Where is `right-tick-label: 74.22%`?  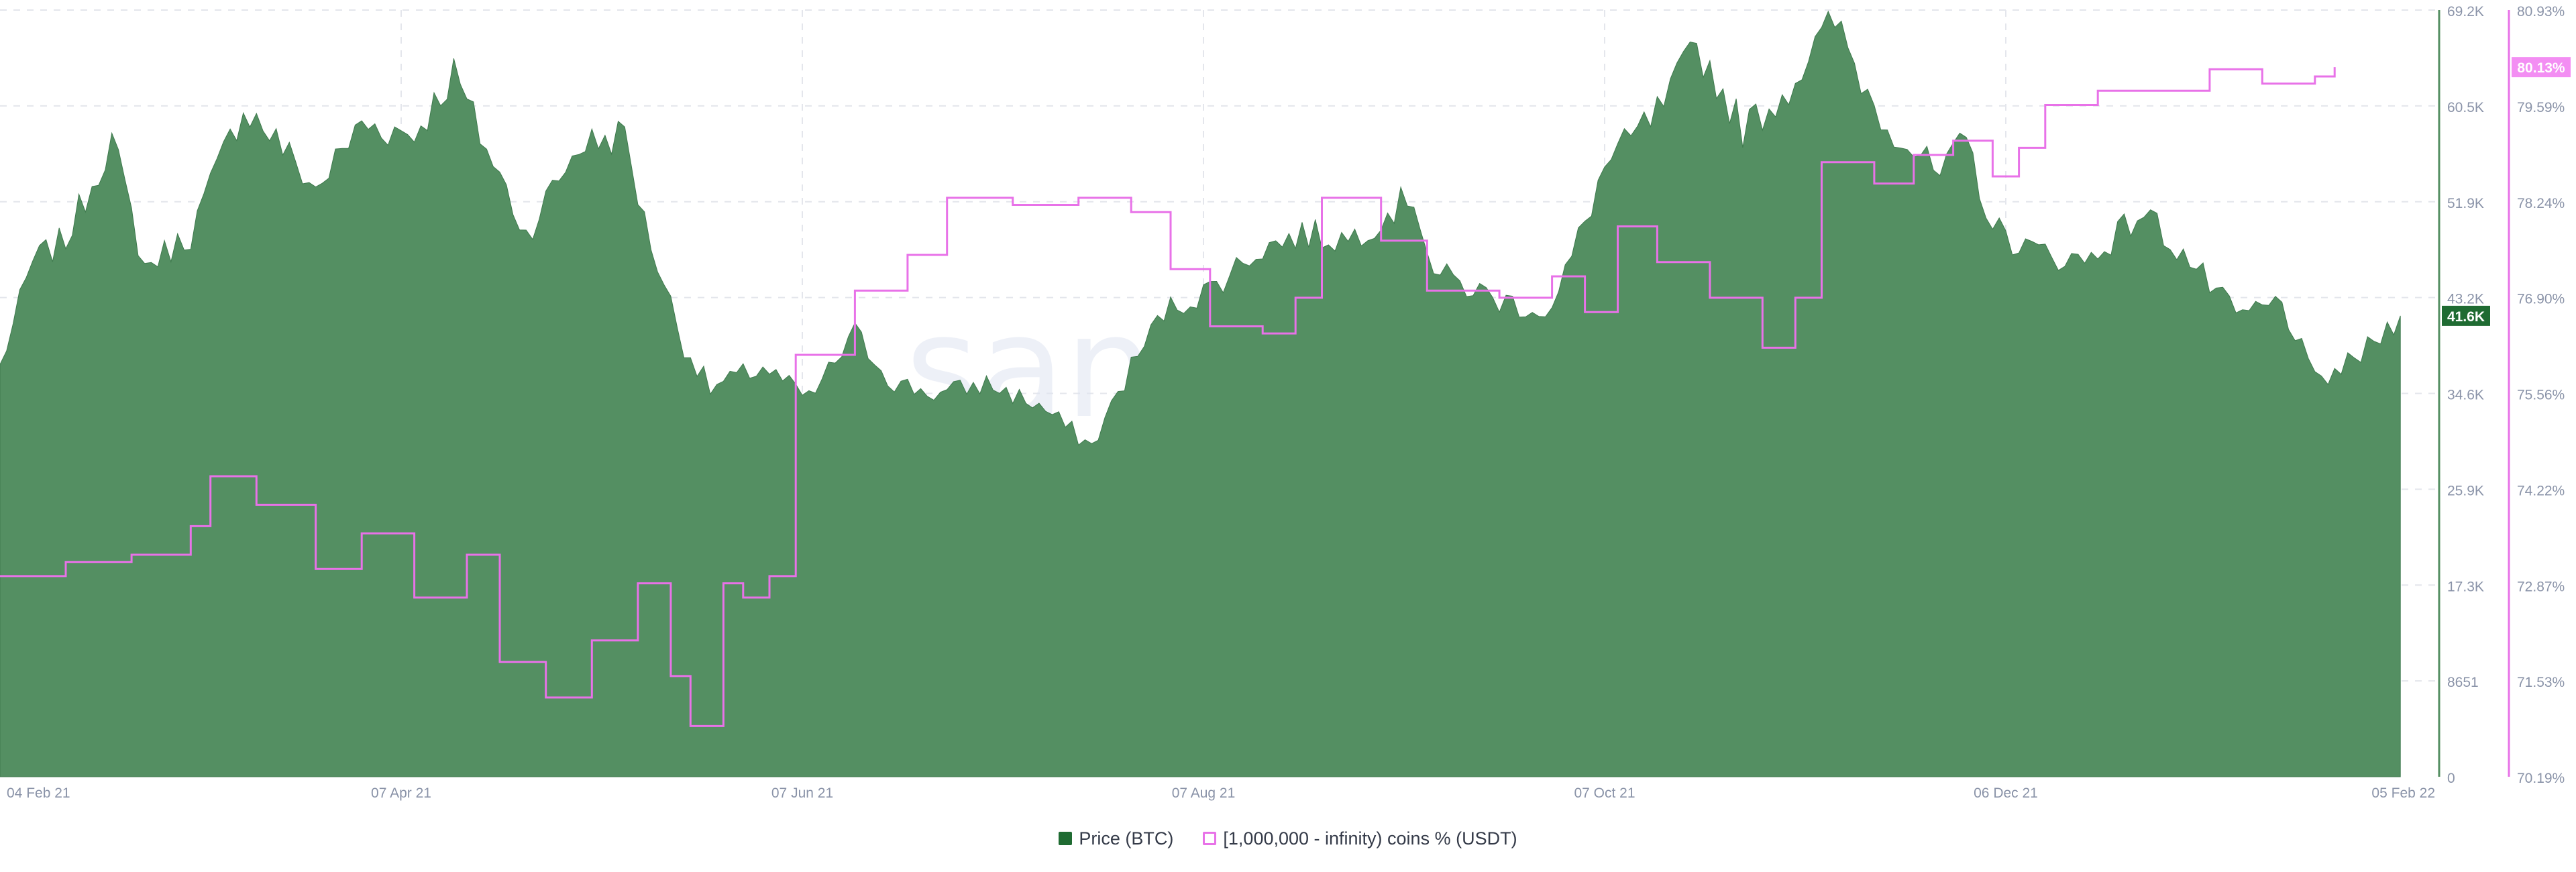 right-tick-label: 74.22% is located at coordinates (2541, 490).